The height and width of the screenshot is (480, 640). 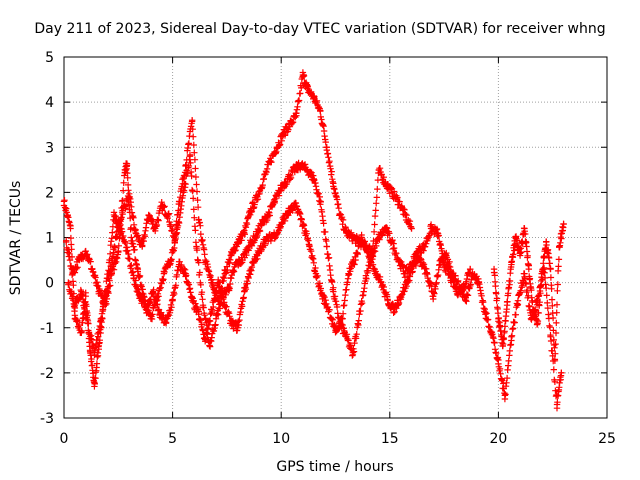 I want to click on x-tick-label: 20, so click(x=498, y=439).